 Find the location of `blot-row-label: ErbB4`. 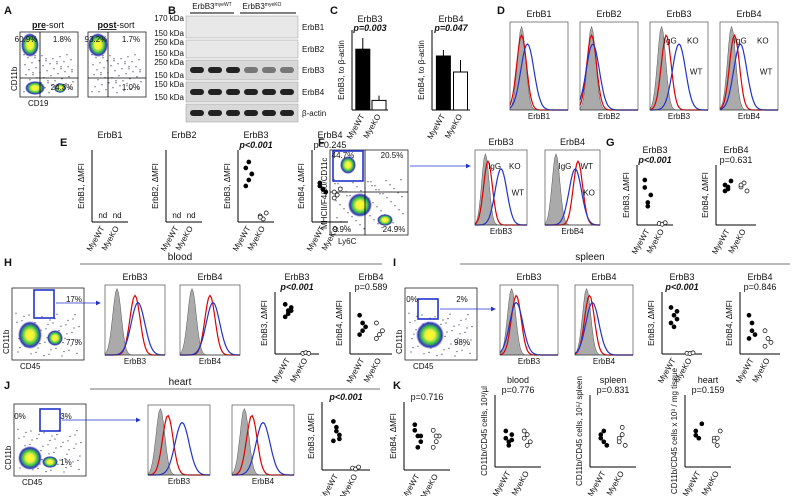

blot-row-label: ErbB4 is located at coordinates (313, 92).